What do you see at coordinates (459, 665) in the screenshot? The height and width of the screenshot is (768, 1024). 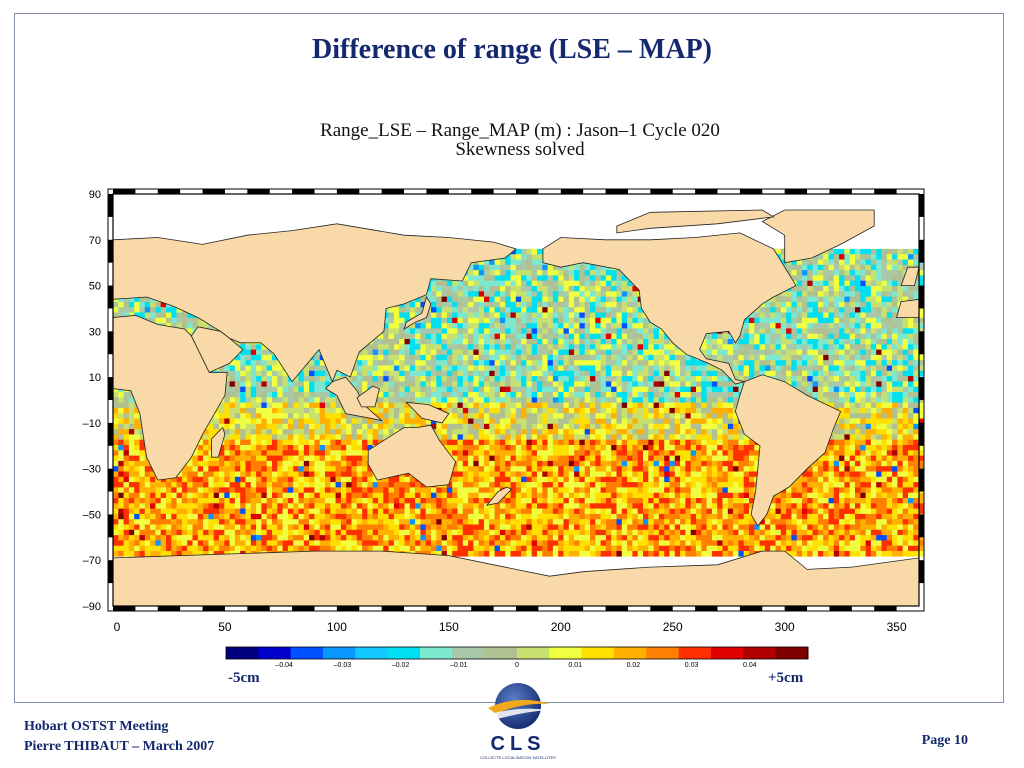 I see `colorbar-tick-label: –0.01` at bounding box center [459, 665].